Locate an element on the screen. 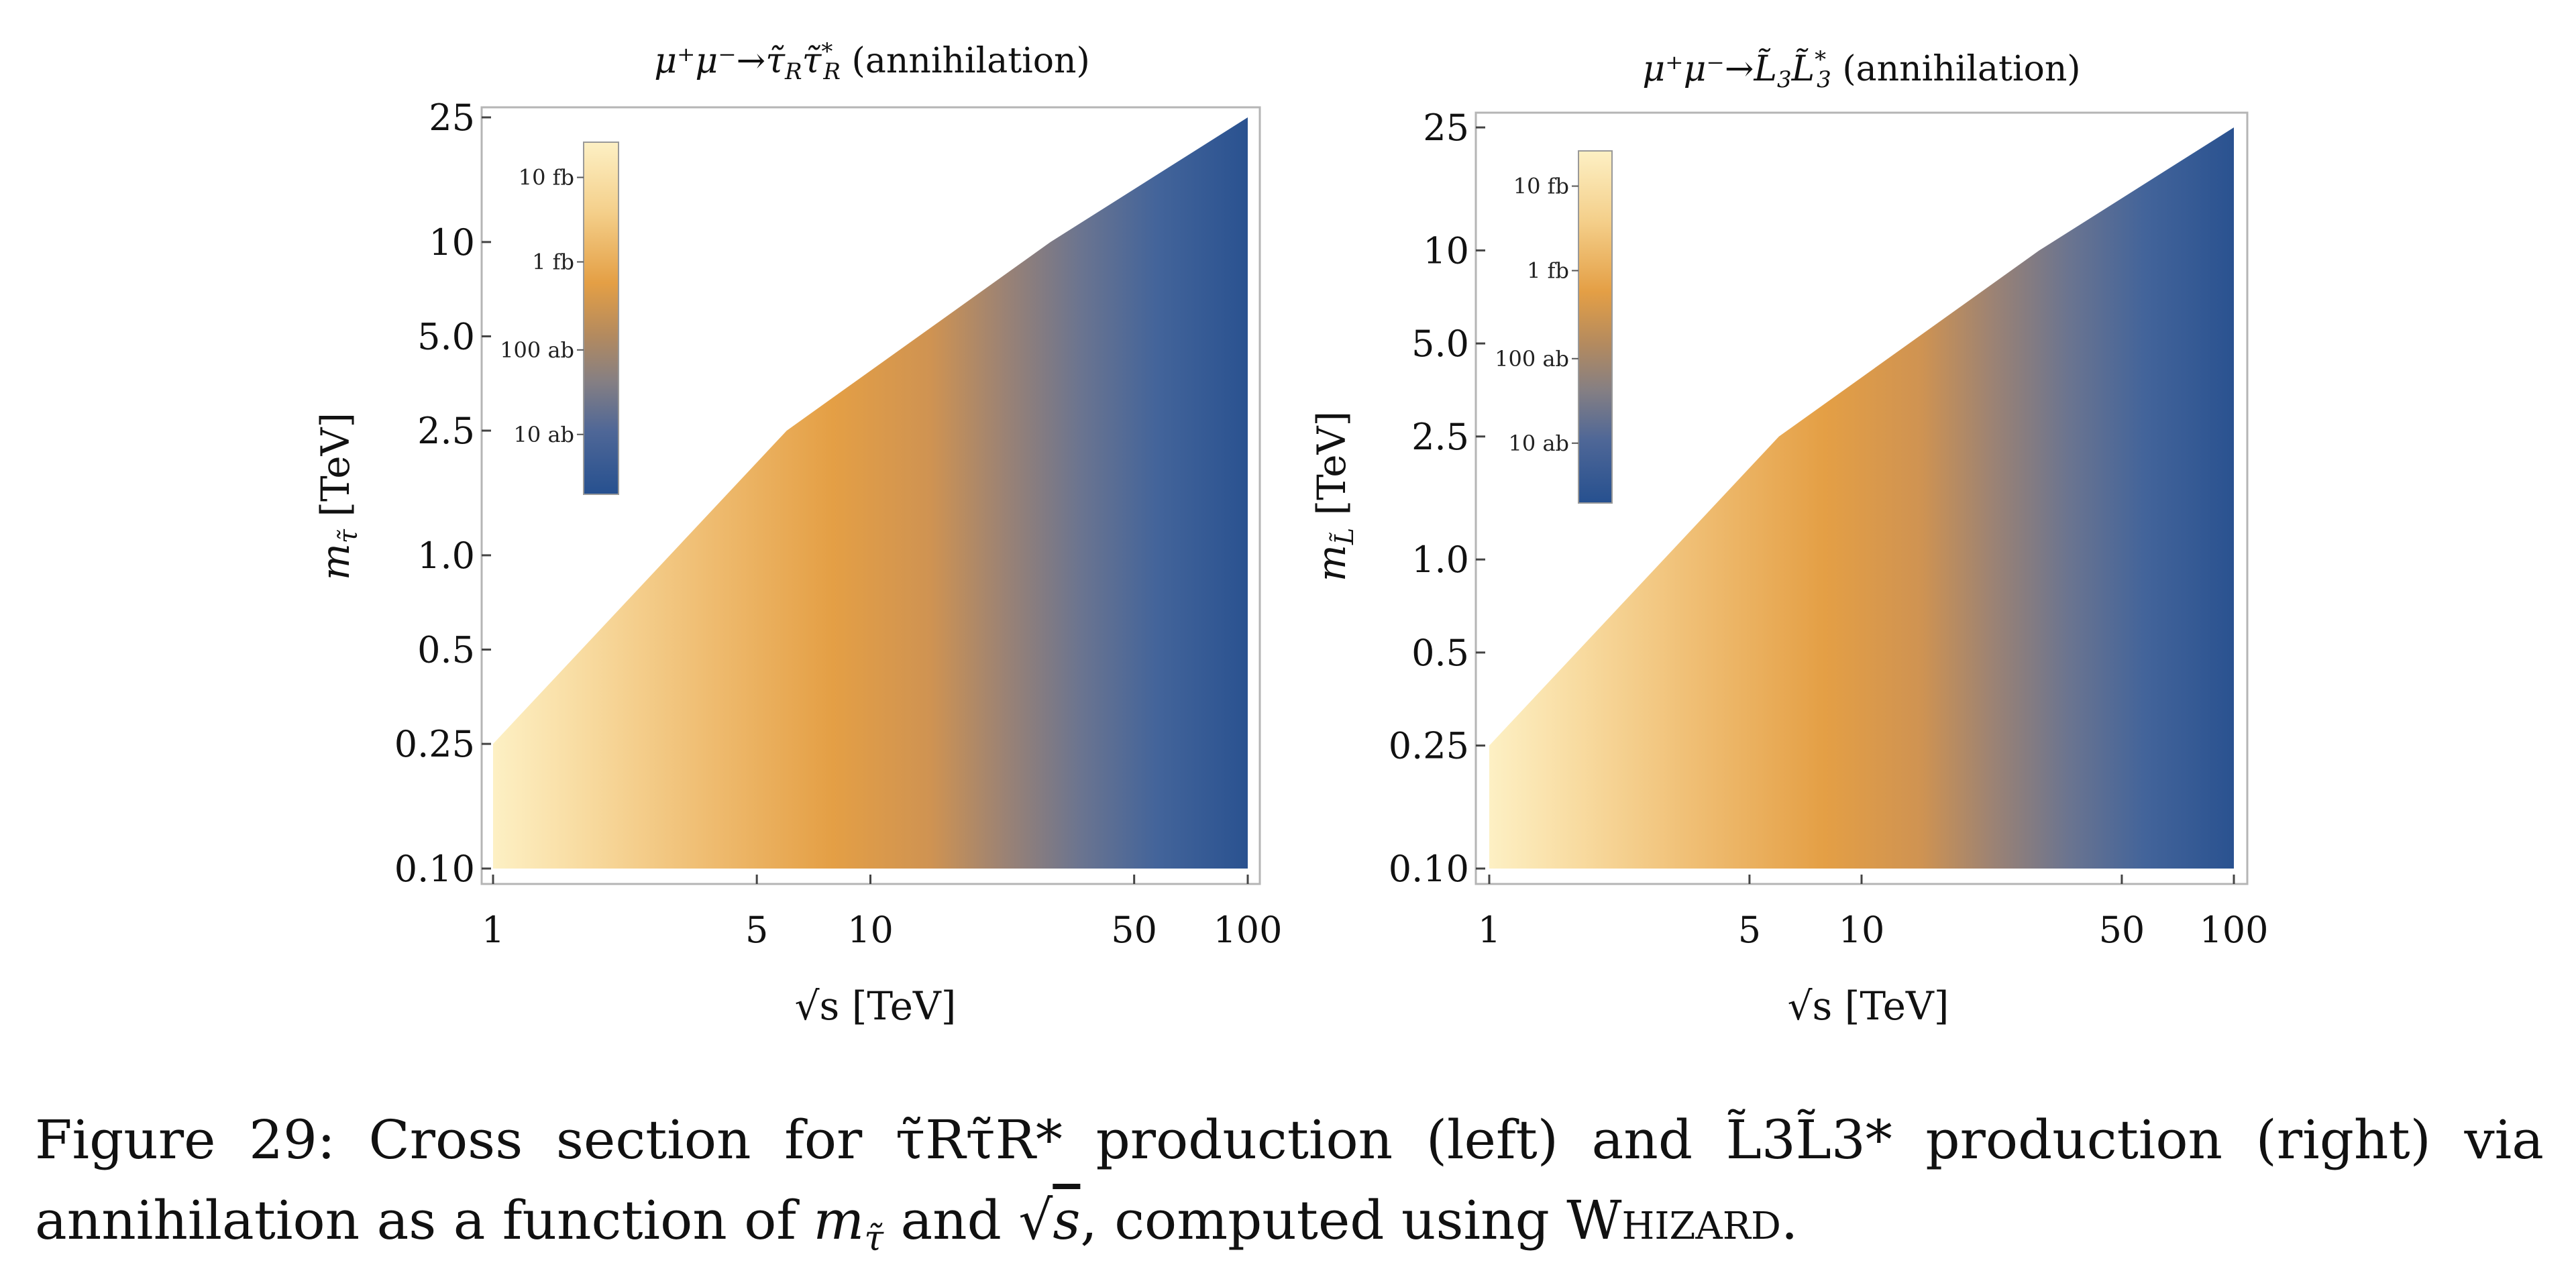 This screenshot has width=2576, height=1279. chart-title: μ⁺μ⁻→τ̃Rτ̃* R (annihilation) is located at coordinates (872, 62).